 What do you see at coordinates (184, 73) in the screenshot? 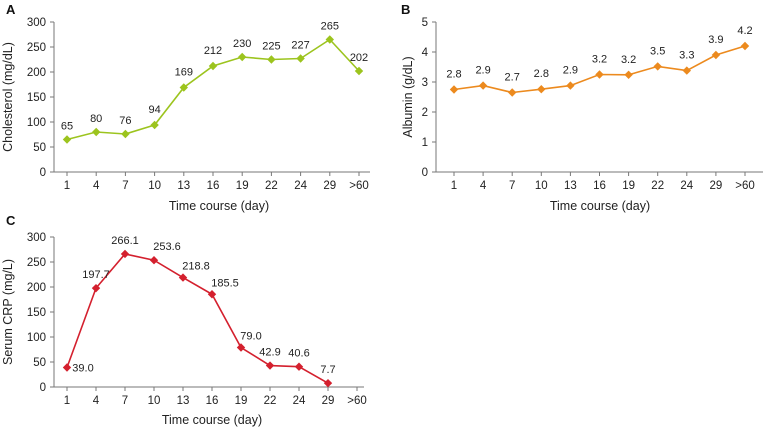
I see `cholesterol-data-label: 169` at bounding box center [184, 73].